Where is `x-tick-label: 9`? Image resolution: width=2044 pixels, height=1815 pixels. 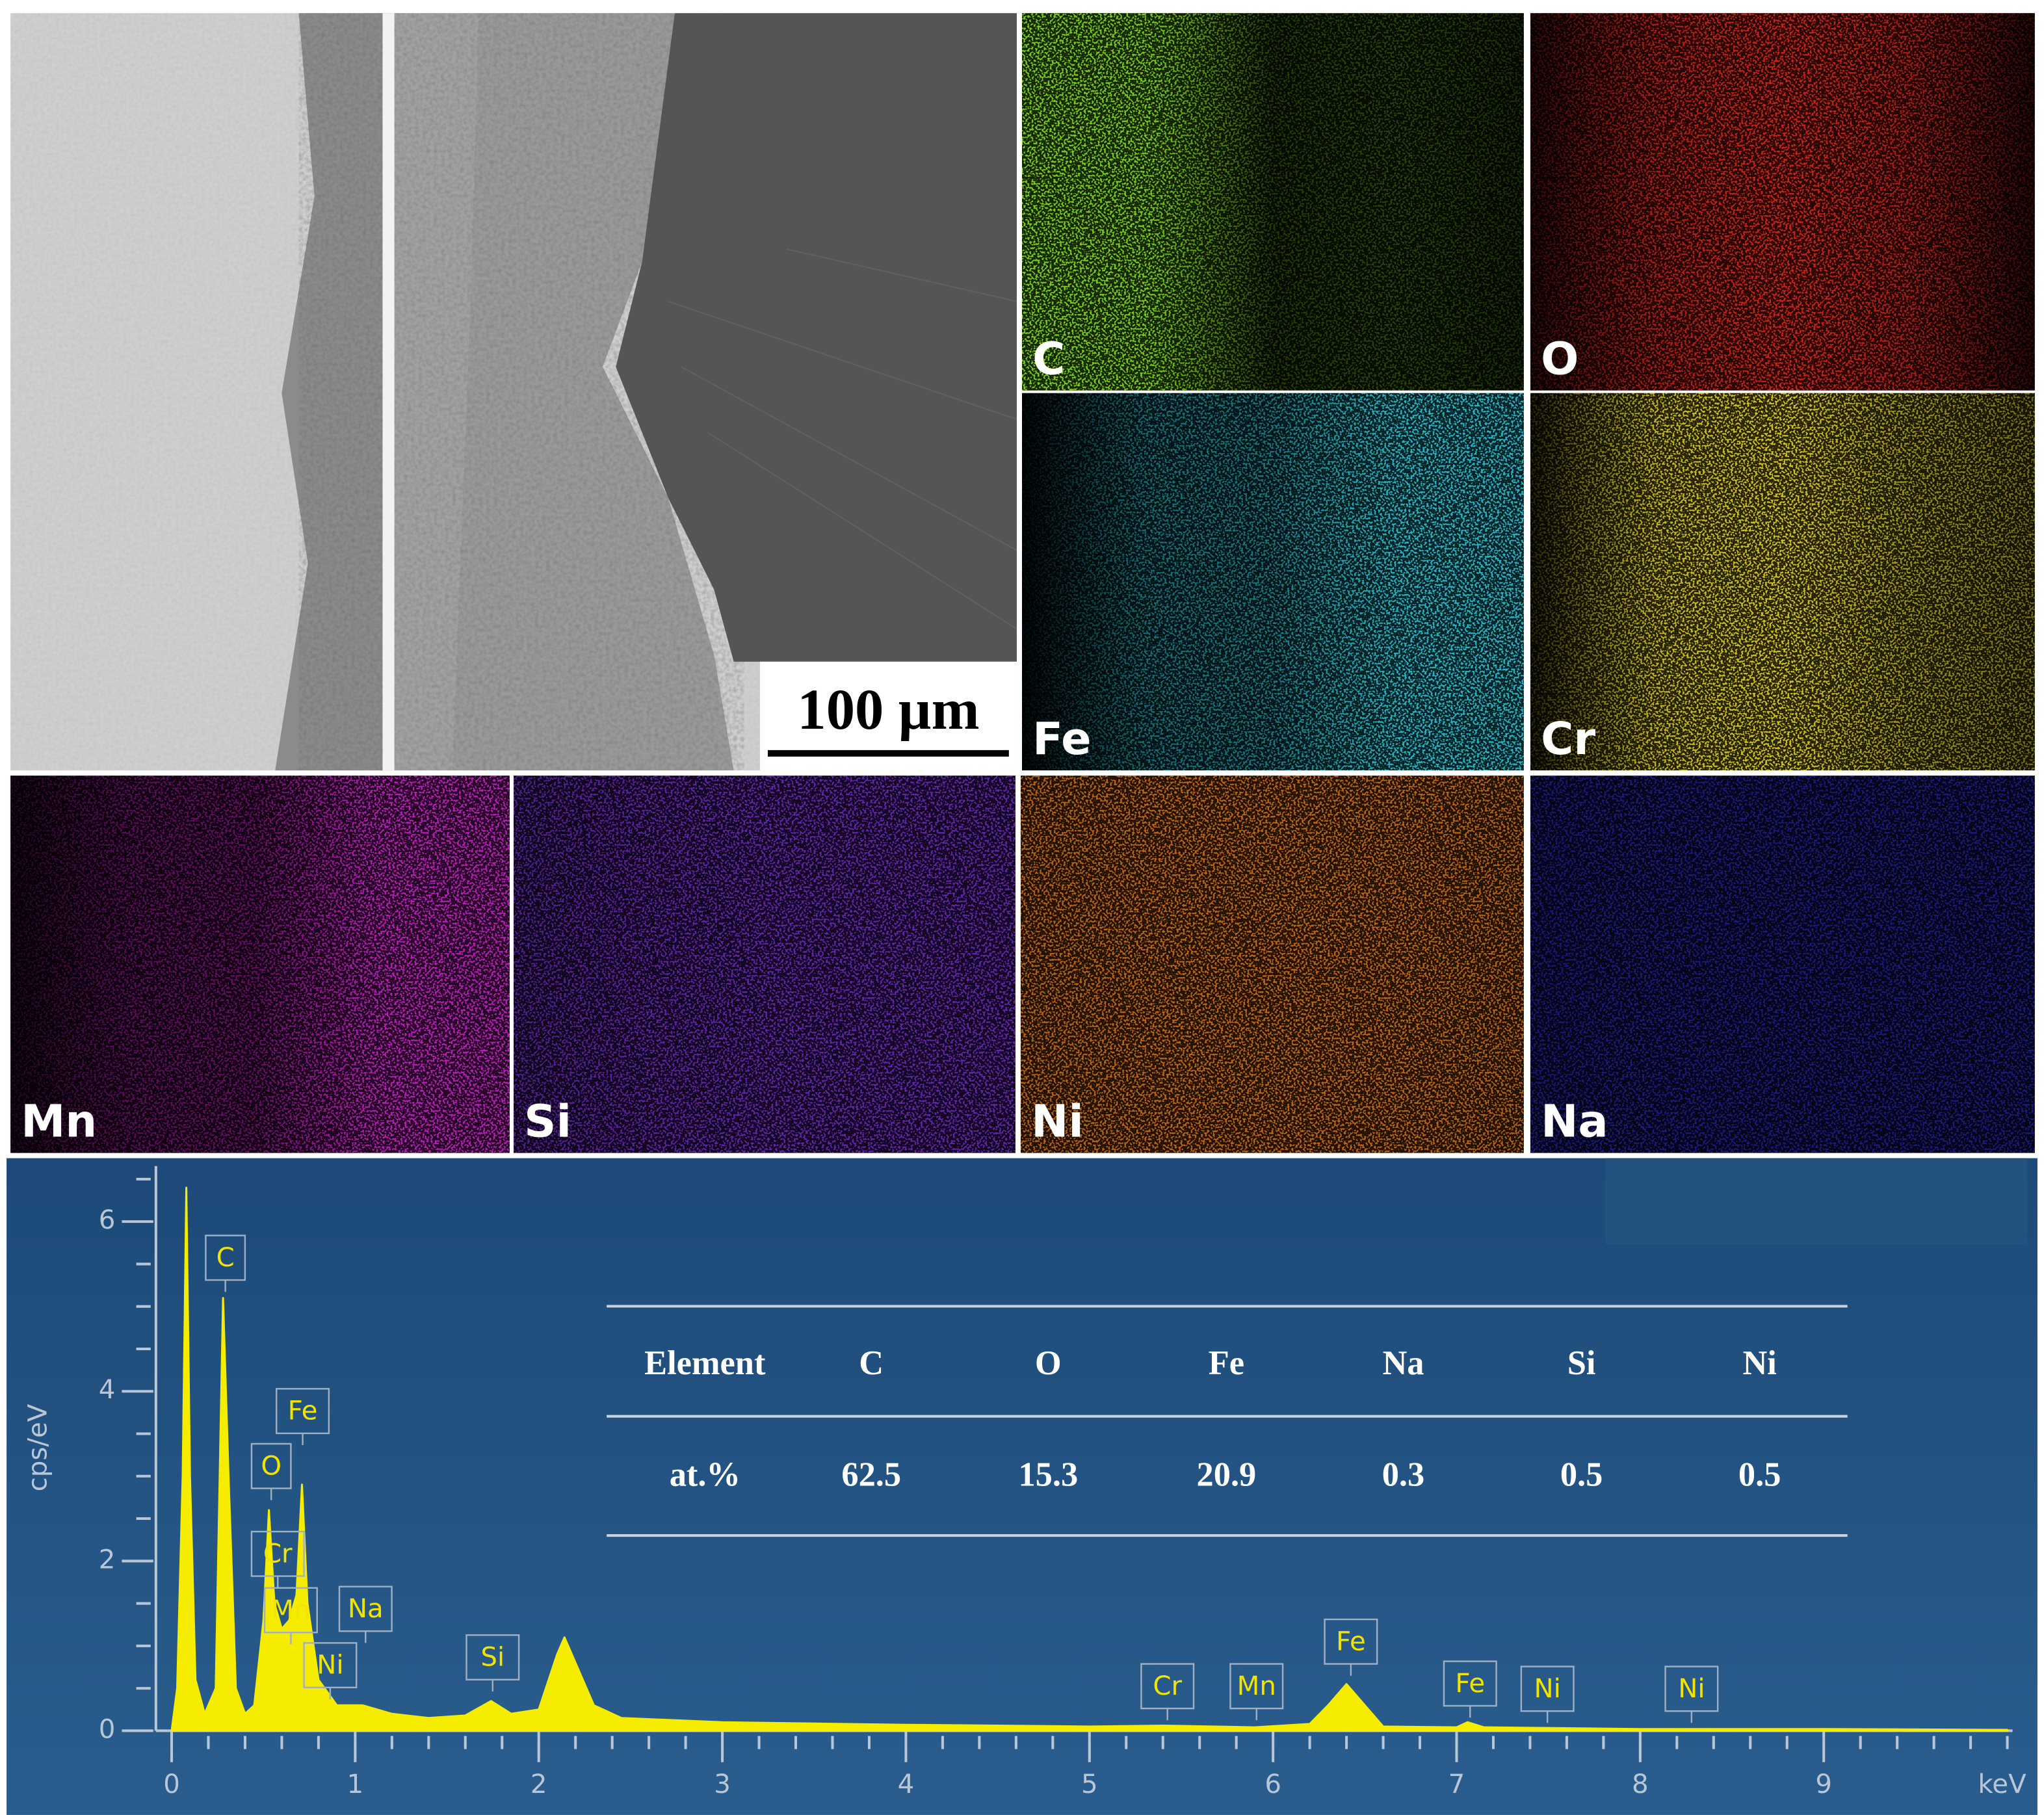 x-tick-label: 9 is located at coordinates (1823, 1784).